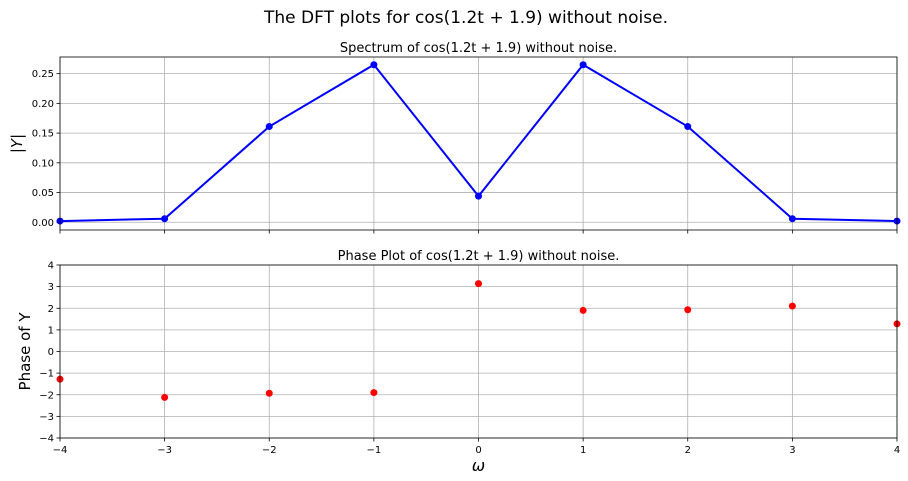 The width and height of the screenshot is (908, 481). Describe the element at coordinates (43, 104) in the screenshot. I see `y-tick-label: 0.20` at that location.